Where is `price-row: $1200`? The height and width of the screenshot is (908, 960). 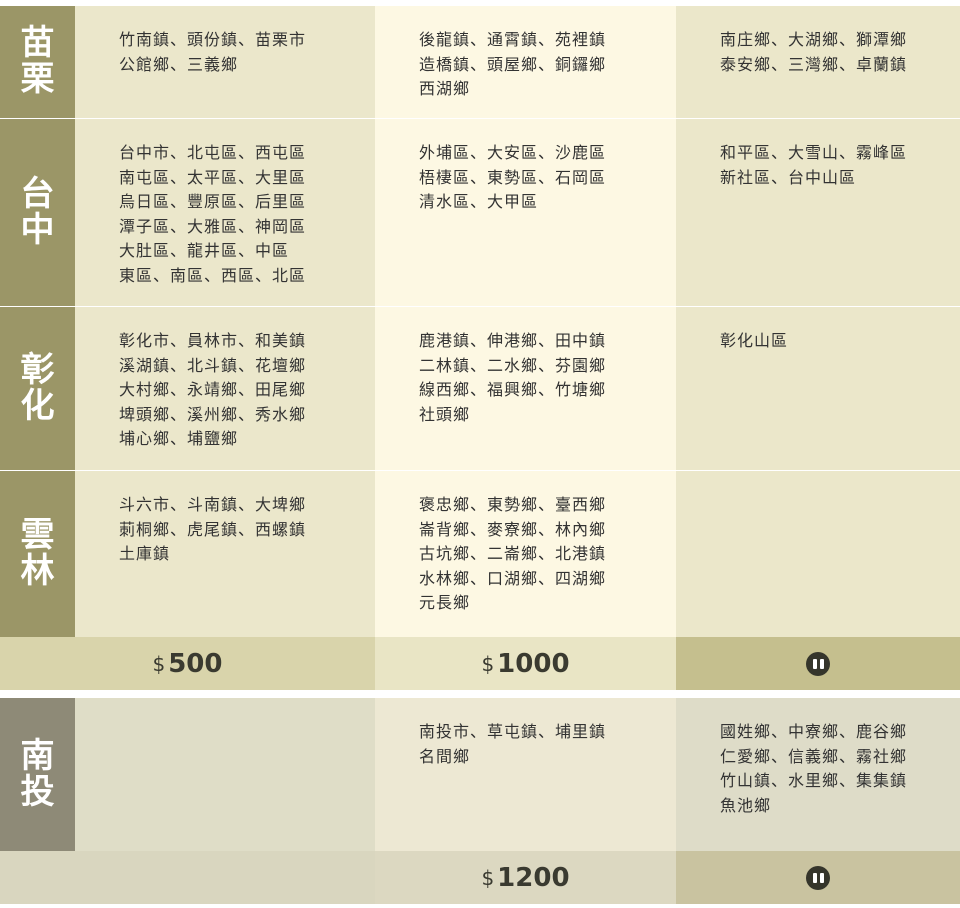 price-row: $1200 is located at coordinates (480, 877).